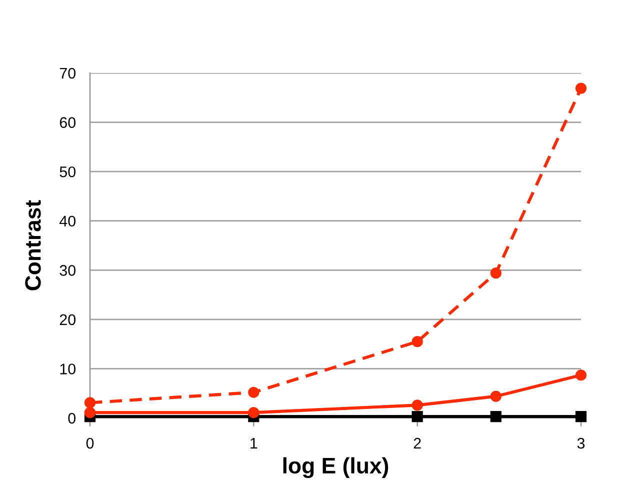 This screenshot has width=621, height=491. What do you see at coordinates (68, 172) in the screenshot?
I see `y-tick-label: 50` at bounding box center [68, 172].